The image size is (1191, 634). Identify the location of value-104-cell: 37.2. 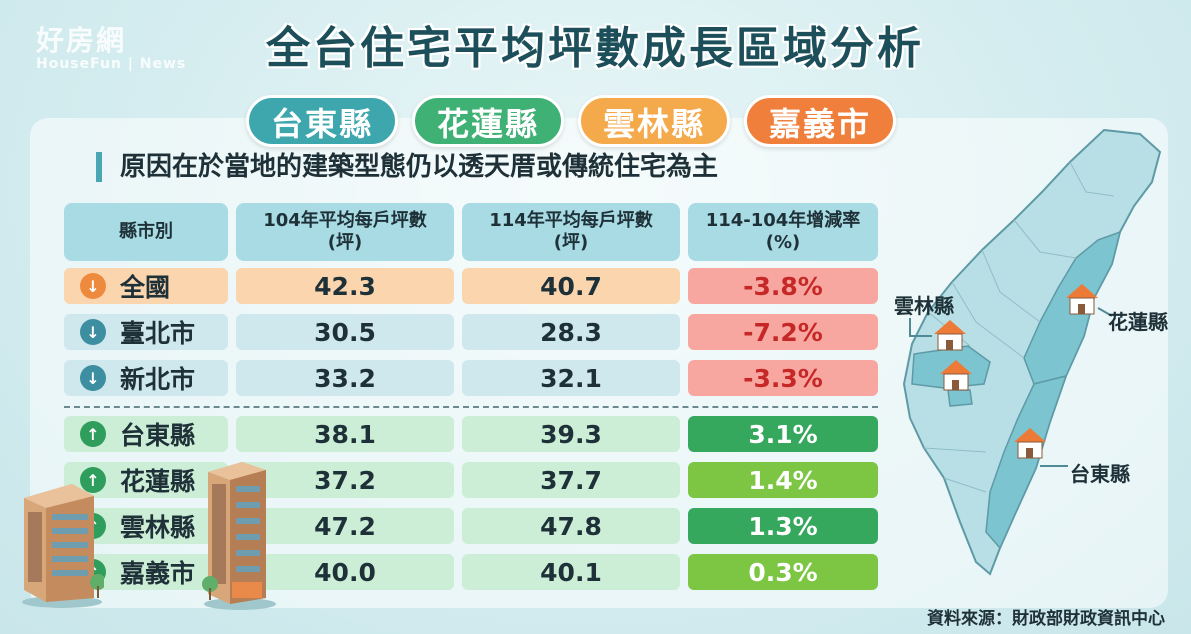
(345, 480).